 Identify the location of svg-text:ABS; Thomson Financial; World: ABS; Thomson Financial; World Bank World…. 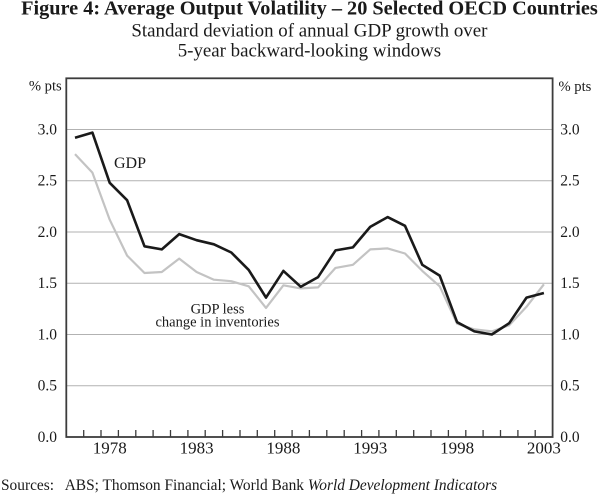
(281, 485).